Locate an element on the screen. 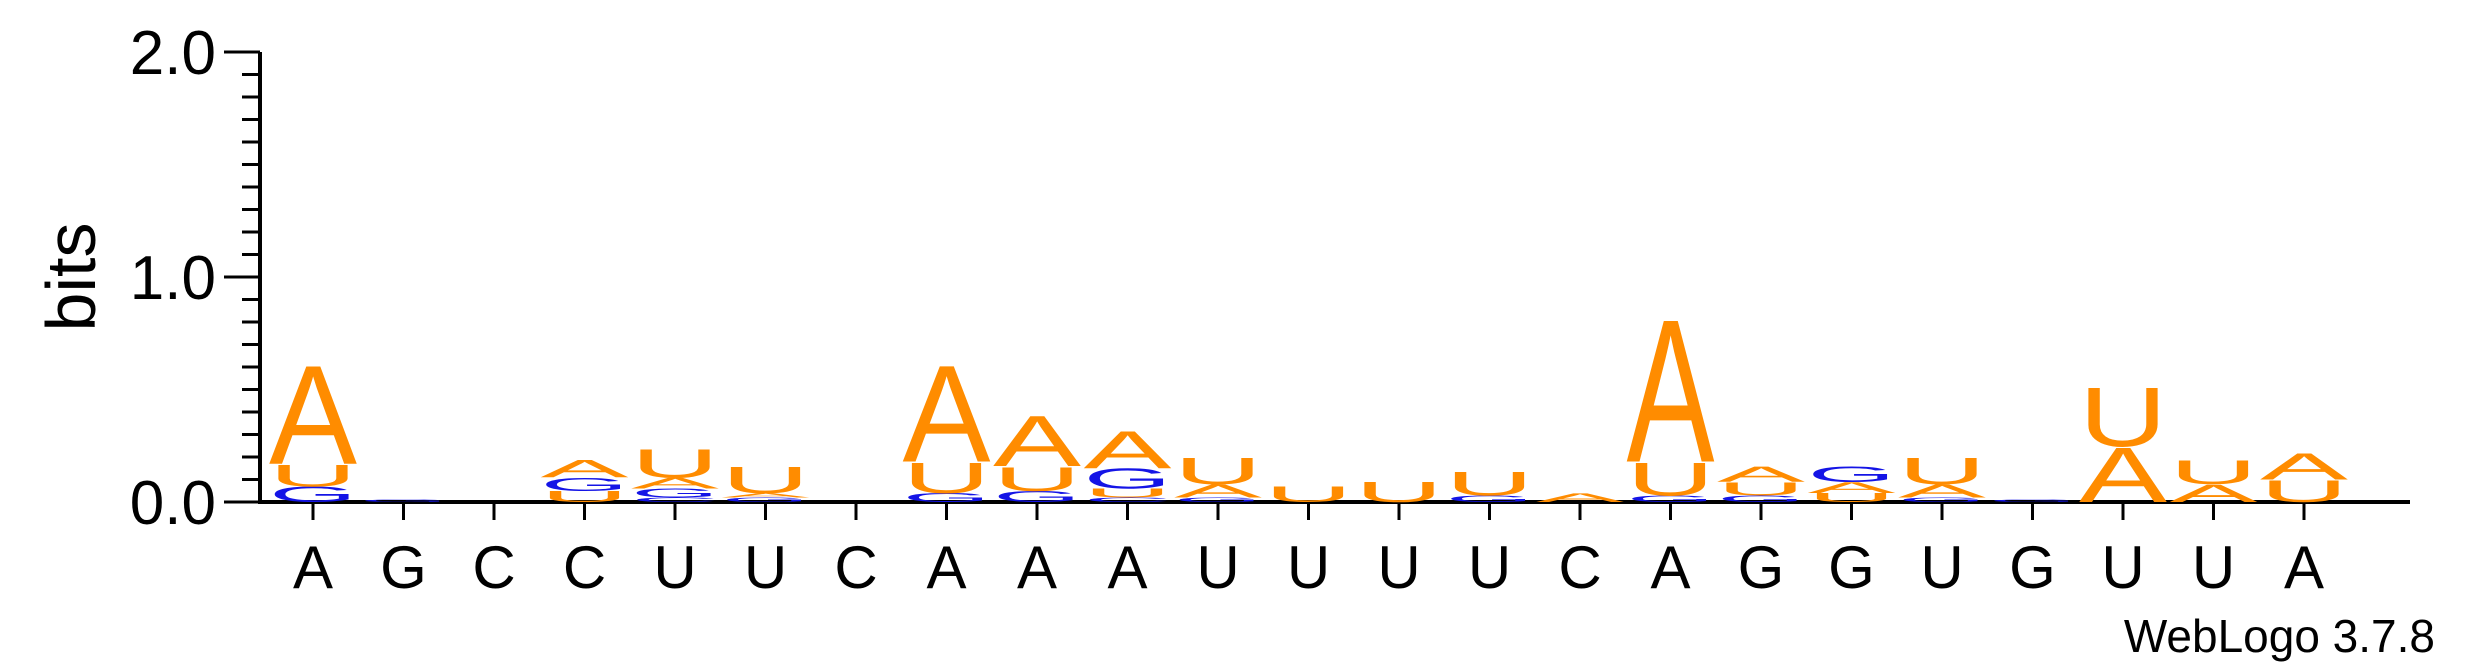  weblogo-version-label: WebLogo 3.7.8 is located at coordinates (2279, 636).